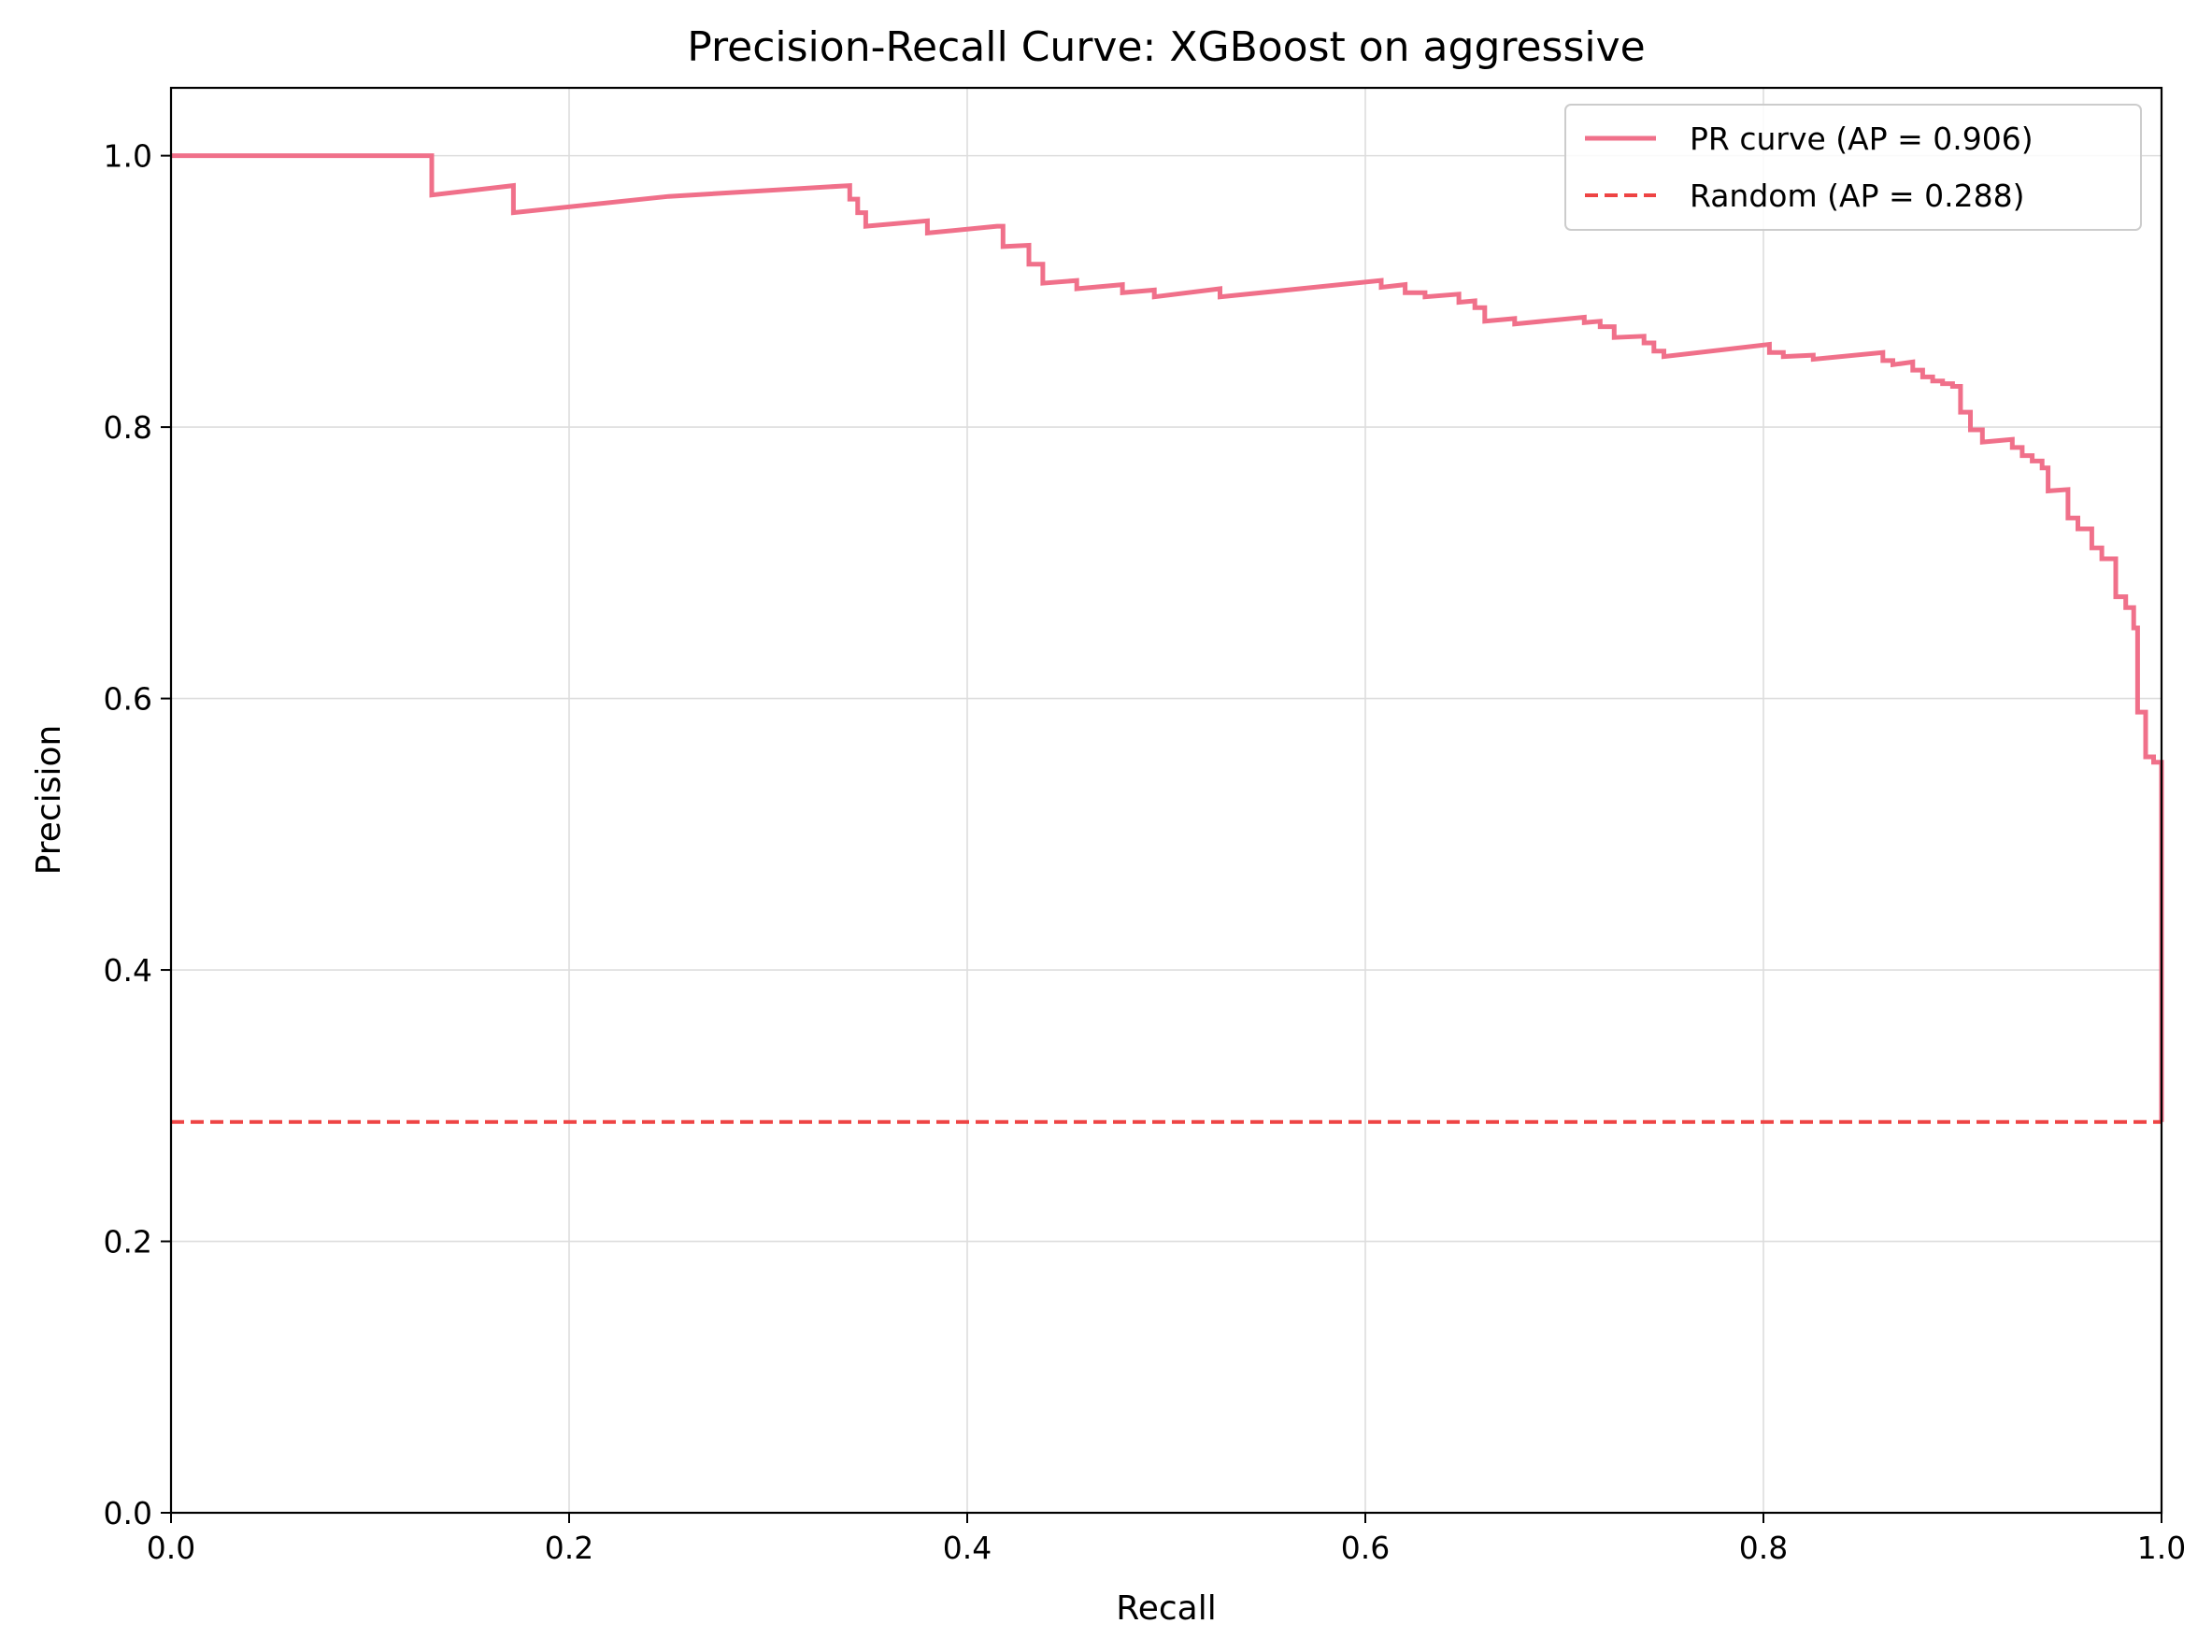  Describe the element at coordinates (1763, 1548) in the screenshot. I see `x-tick-label: 0.8` at that location.